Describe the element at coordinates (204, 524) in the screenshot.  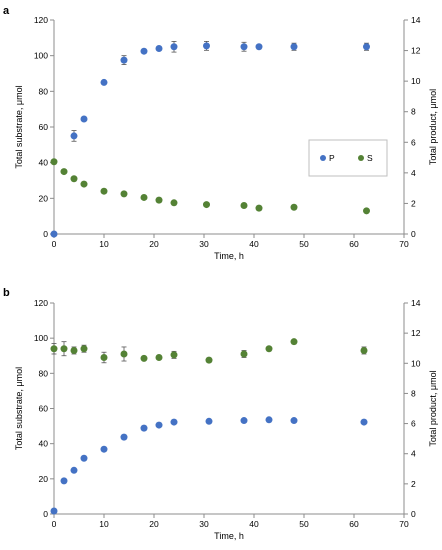
I see `x-tick-label: 30` at that location.